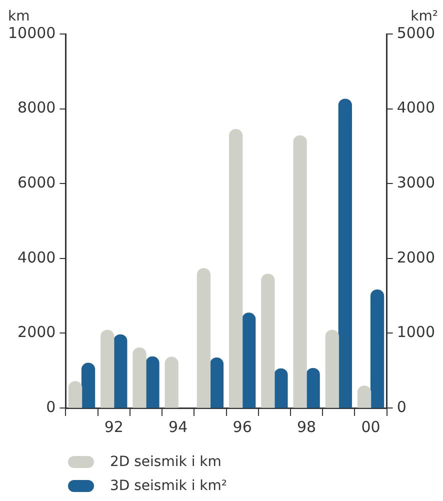  I want to click on x-tick-label: 00, so click(370, 427).